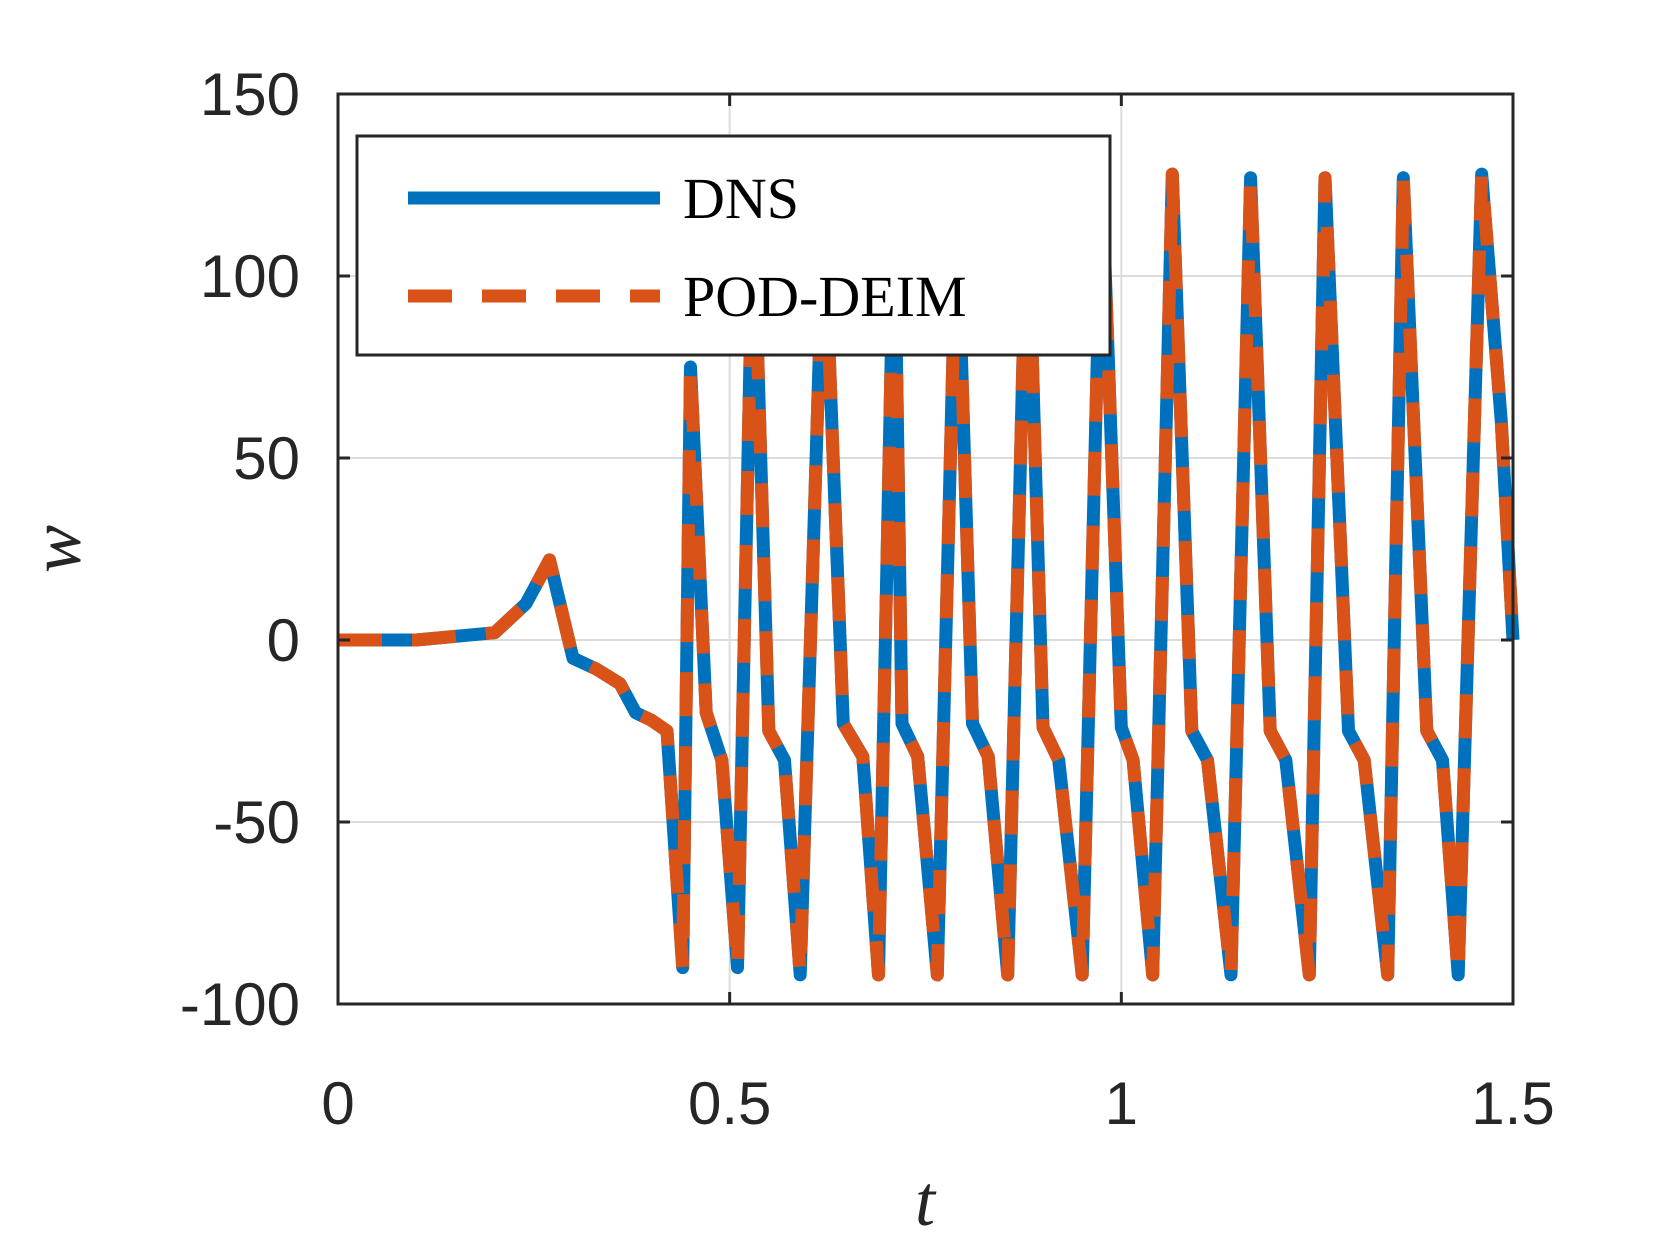 This screenshot has width=1656, height=1250. What do you see at coordinates (1512, 1103) in the screenshot?
I see `x-tick-label: 1.5` at bounding box center [1512, 1103].